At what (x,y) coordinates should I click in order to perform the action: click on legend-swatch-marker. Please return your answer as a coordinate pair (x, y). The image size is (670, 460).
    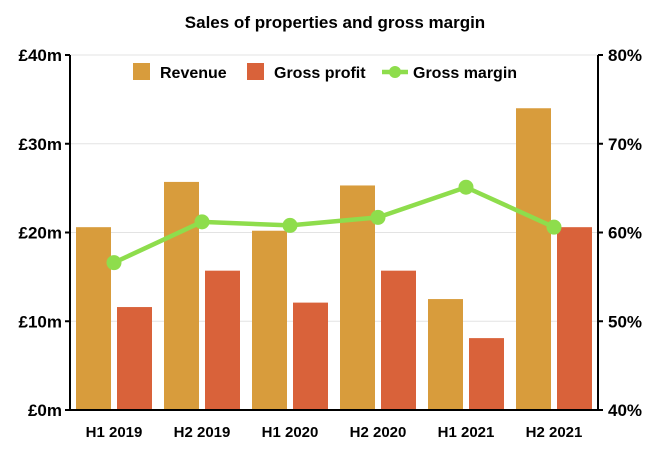
    Looking at the image, I should click on (395, 72).